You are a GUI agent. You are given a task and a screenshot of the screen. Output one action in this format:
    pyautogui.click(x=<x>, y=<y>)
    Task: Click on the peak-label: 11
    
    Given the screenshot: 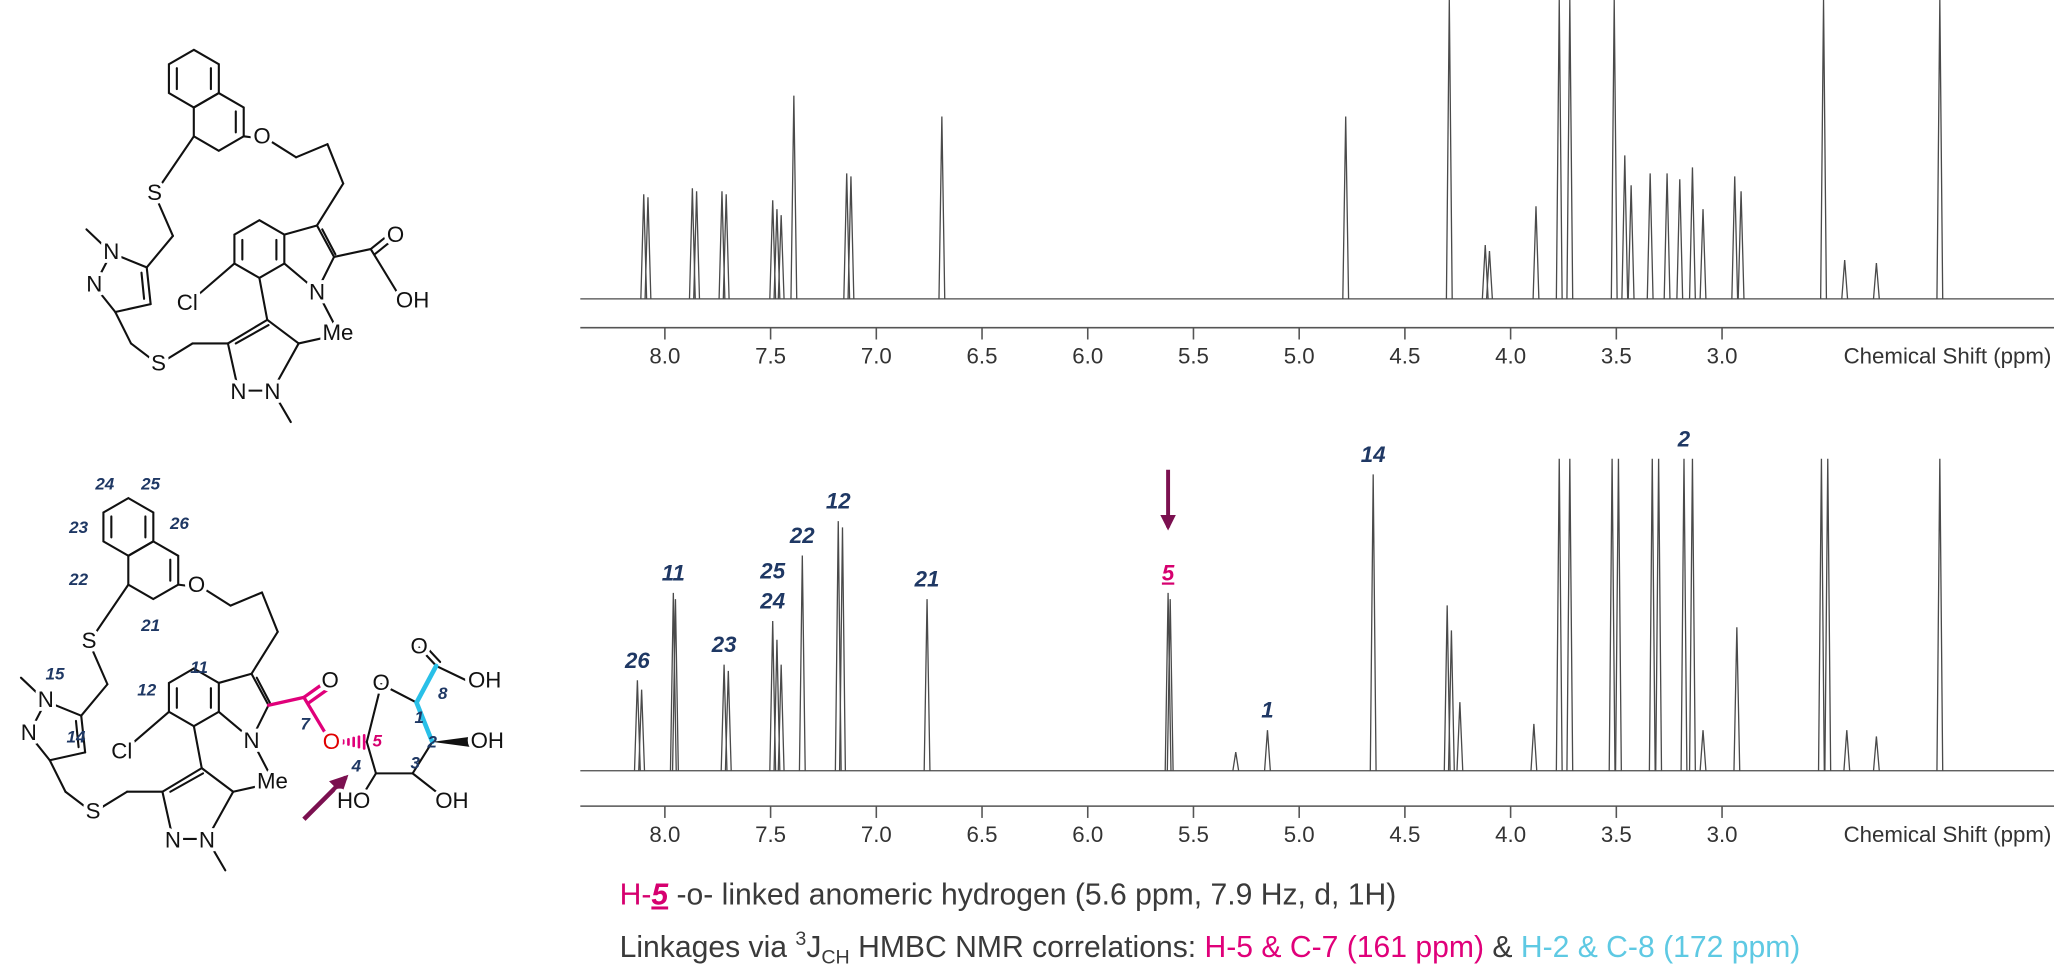 What is the action you would take?
    pyautogui.click(x=673, y=572)
    